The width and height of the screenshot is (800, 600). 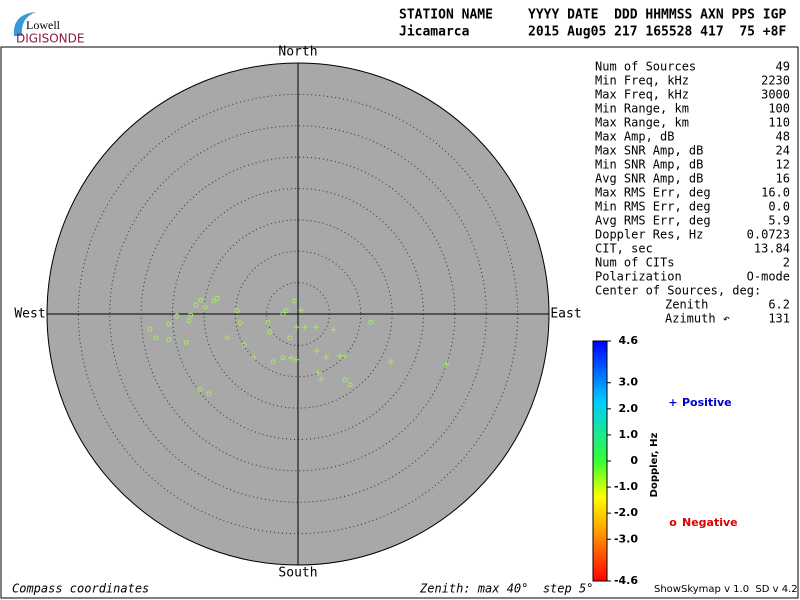 I want to click on stat-value: 49, so click(x=783, y=67).